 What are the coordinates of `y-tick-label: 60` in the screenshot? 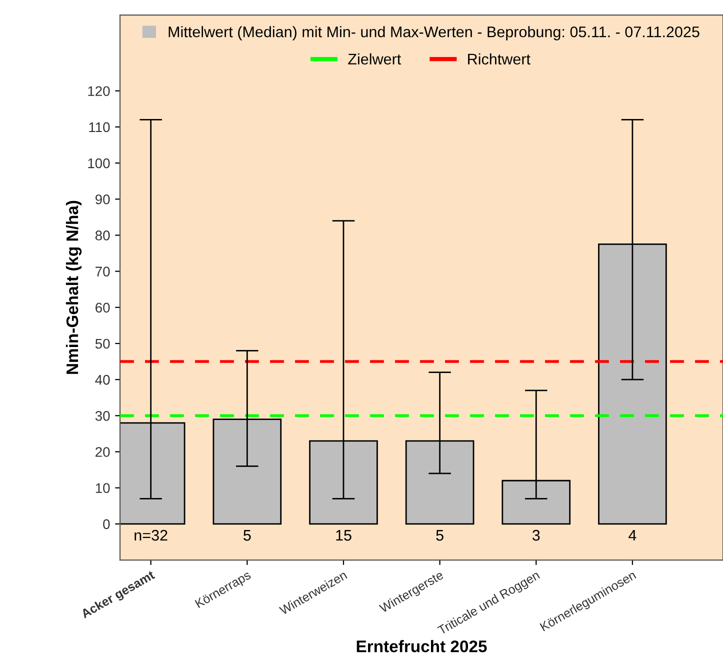 It's located at (103, 307).